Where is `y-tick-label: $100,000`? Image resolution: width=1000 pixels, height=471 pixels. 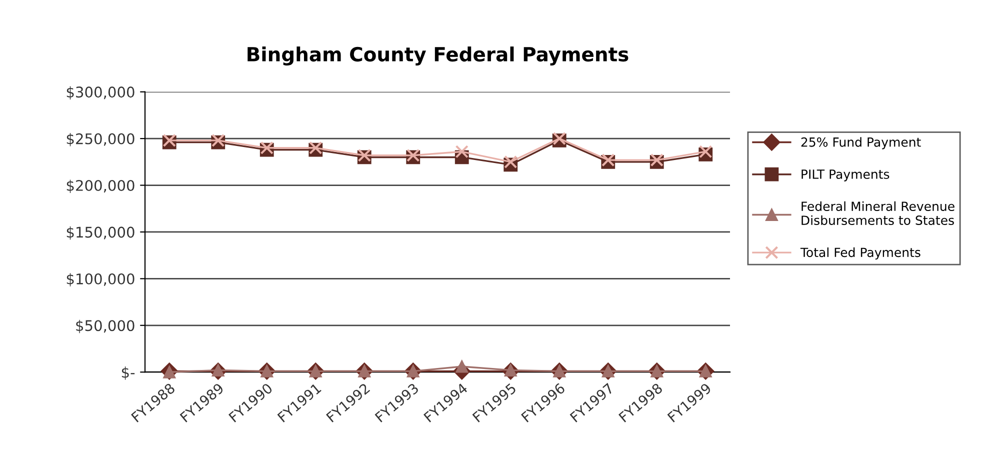
y-tick-label: $100,000 is located at coordinates (100, 279).